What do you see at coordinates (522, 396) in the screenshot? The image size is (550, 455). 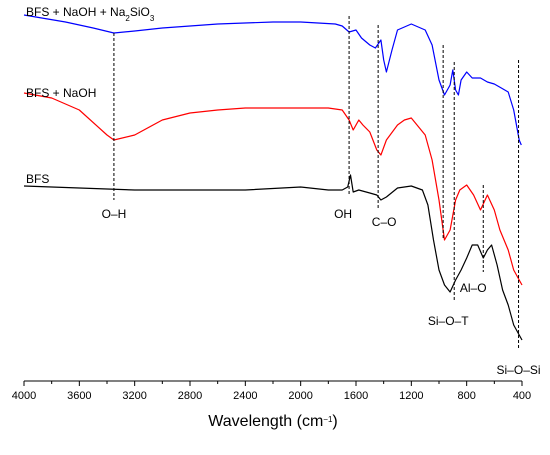 I see `x-tick-label: 400` at bounding box center [522, 396].